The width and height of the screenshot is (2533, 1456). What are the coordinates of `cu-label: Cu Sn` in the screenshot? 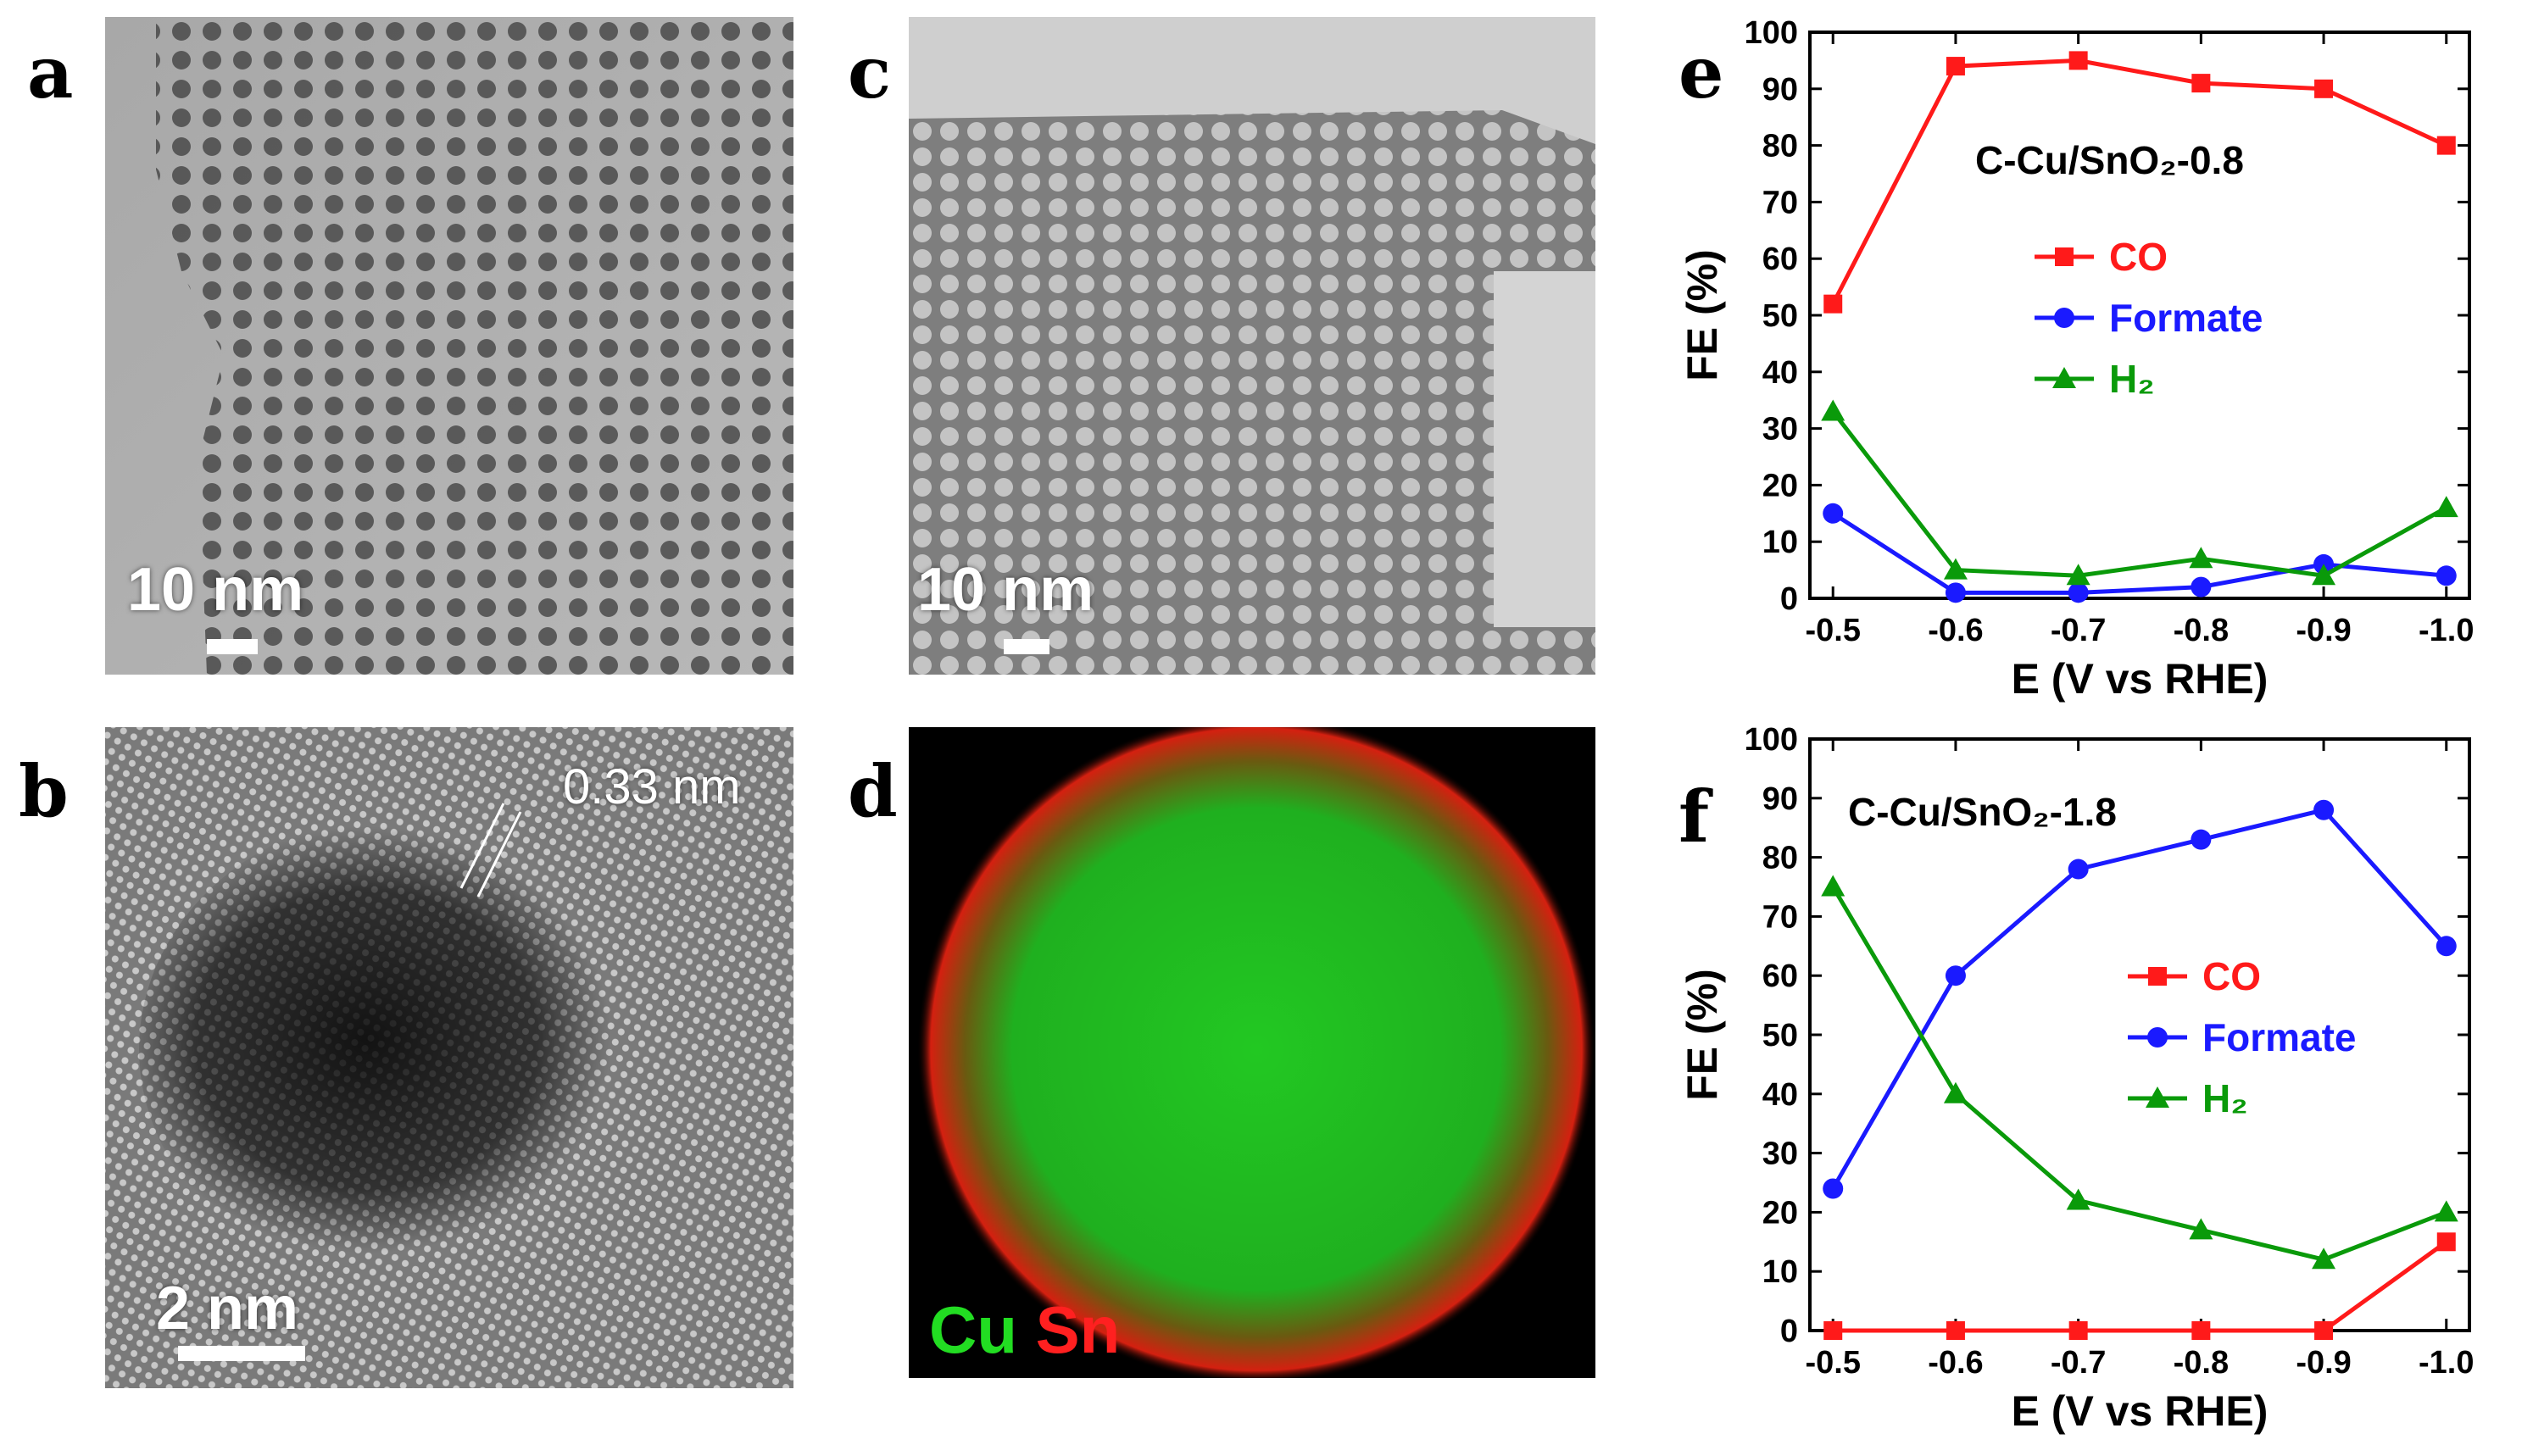 It's located at (1024, 1330).